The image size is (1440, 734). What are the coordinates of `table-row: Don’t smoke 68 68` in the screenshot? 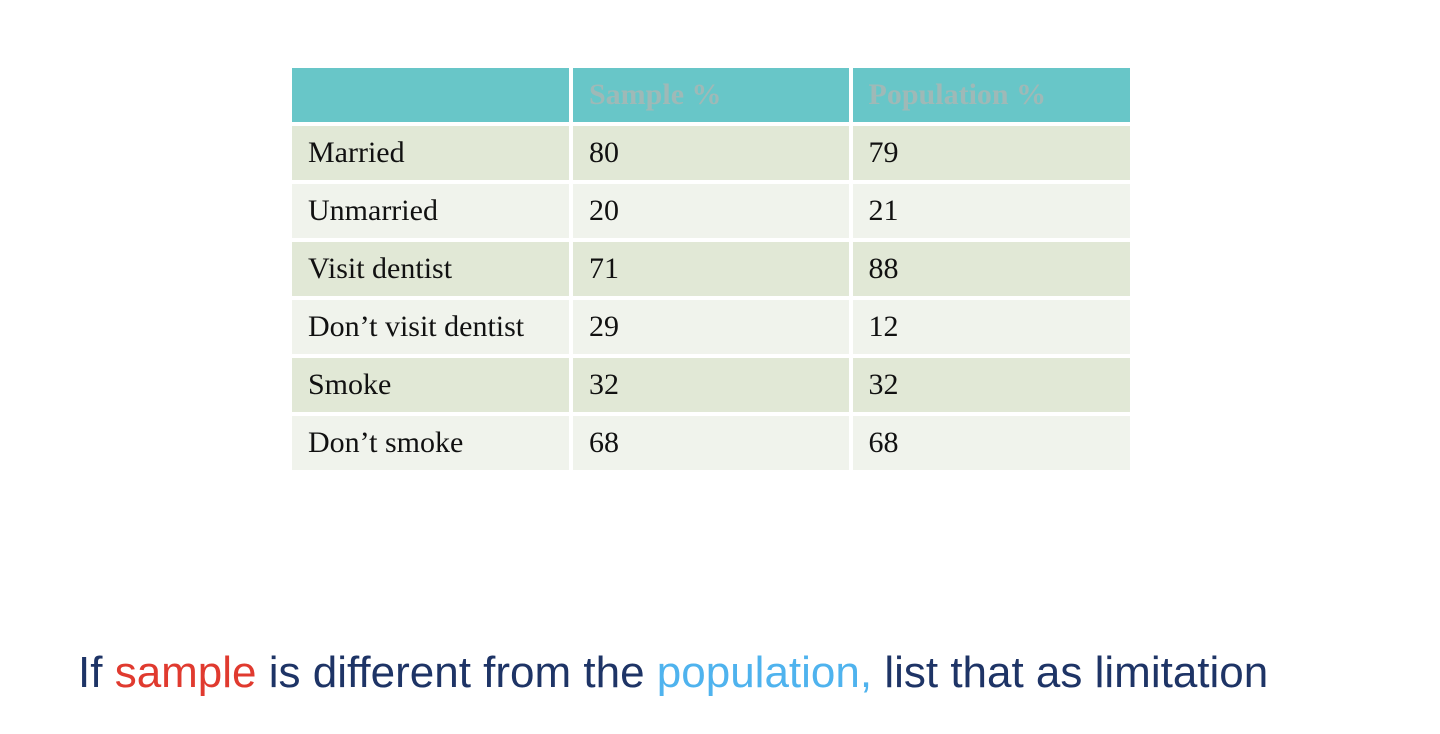 It's located at (711, 443).